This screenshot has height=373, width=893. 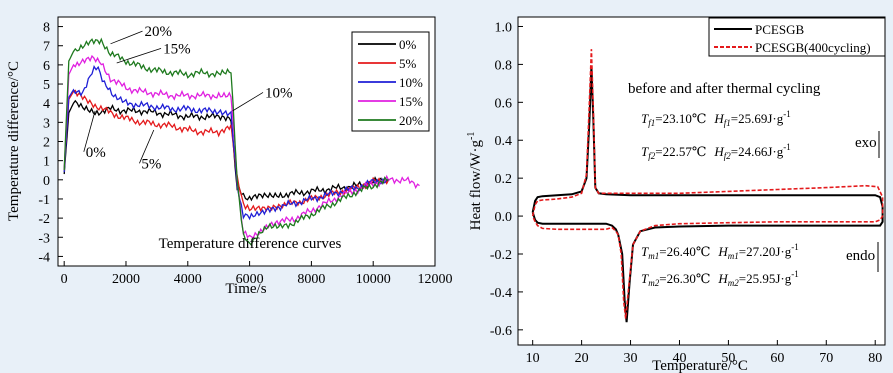 I want to click on legend-label: 20%, so click(x=411, y=120).